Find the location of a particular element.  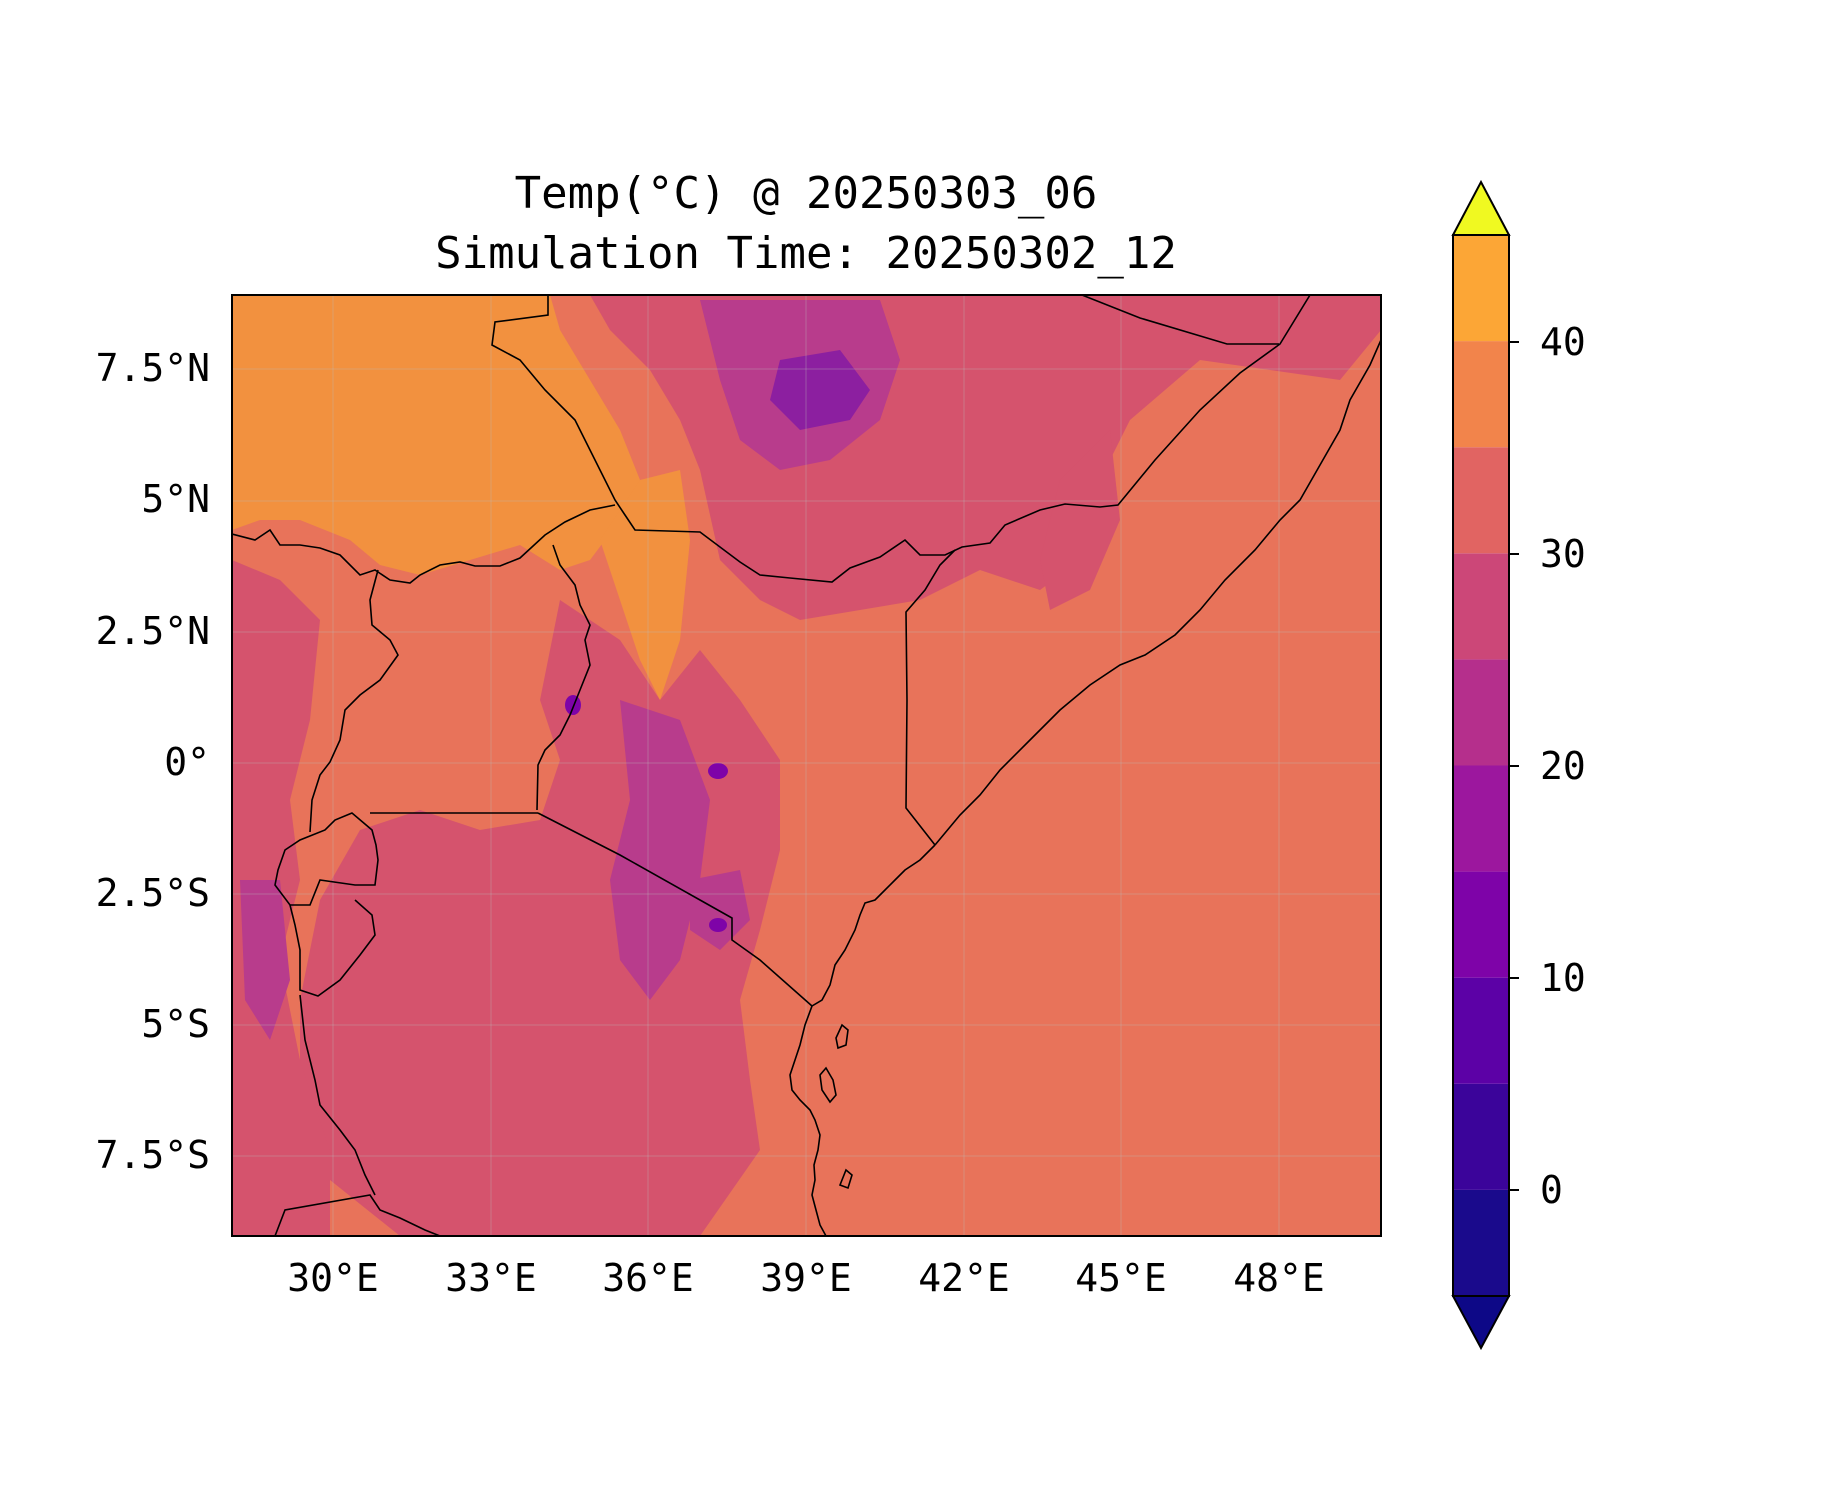

lat-tick-5S: 5°S is located at coordinates (175, 1024).